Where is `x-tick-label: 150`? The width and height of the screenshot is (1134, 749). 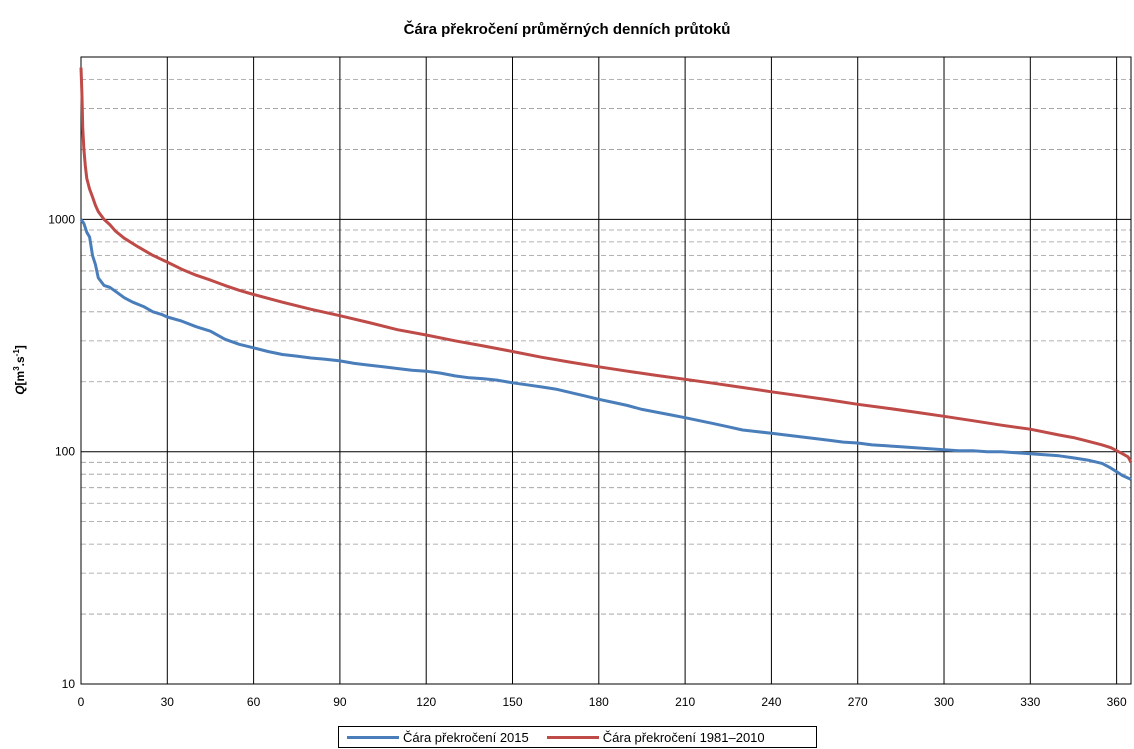 x-tick-label: 150 is located at coordinates (512, 702).